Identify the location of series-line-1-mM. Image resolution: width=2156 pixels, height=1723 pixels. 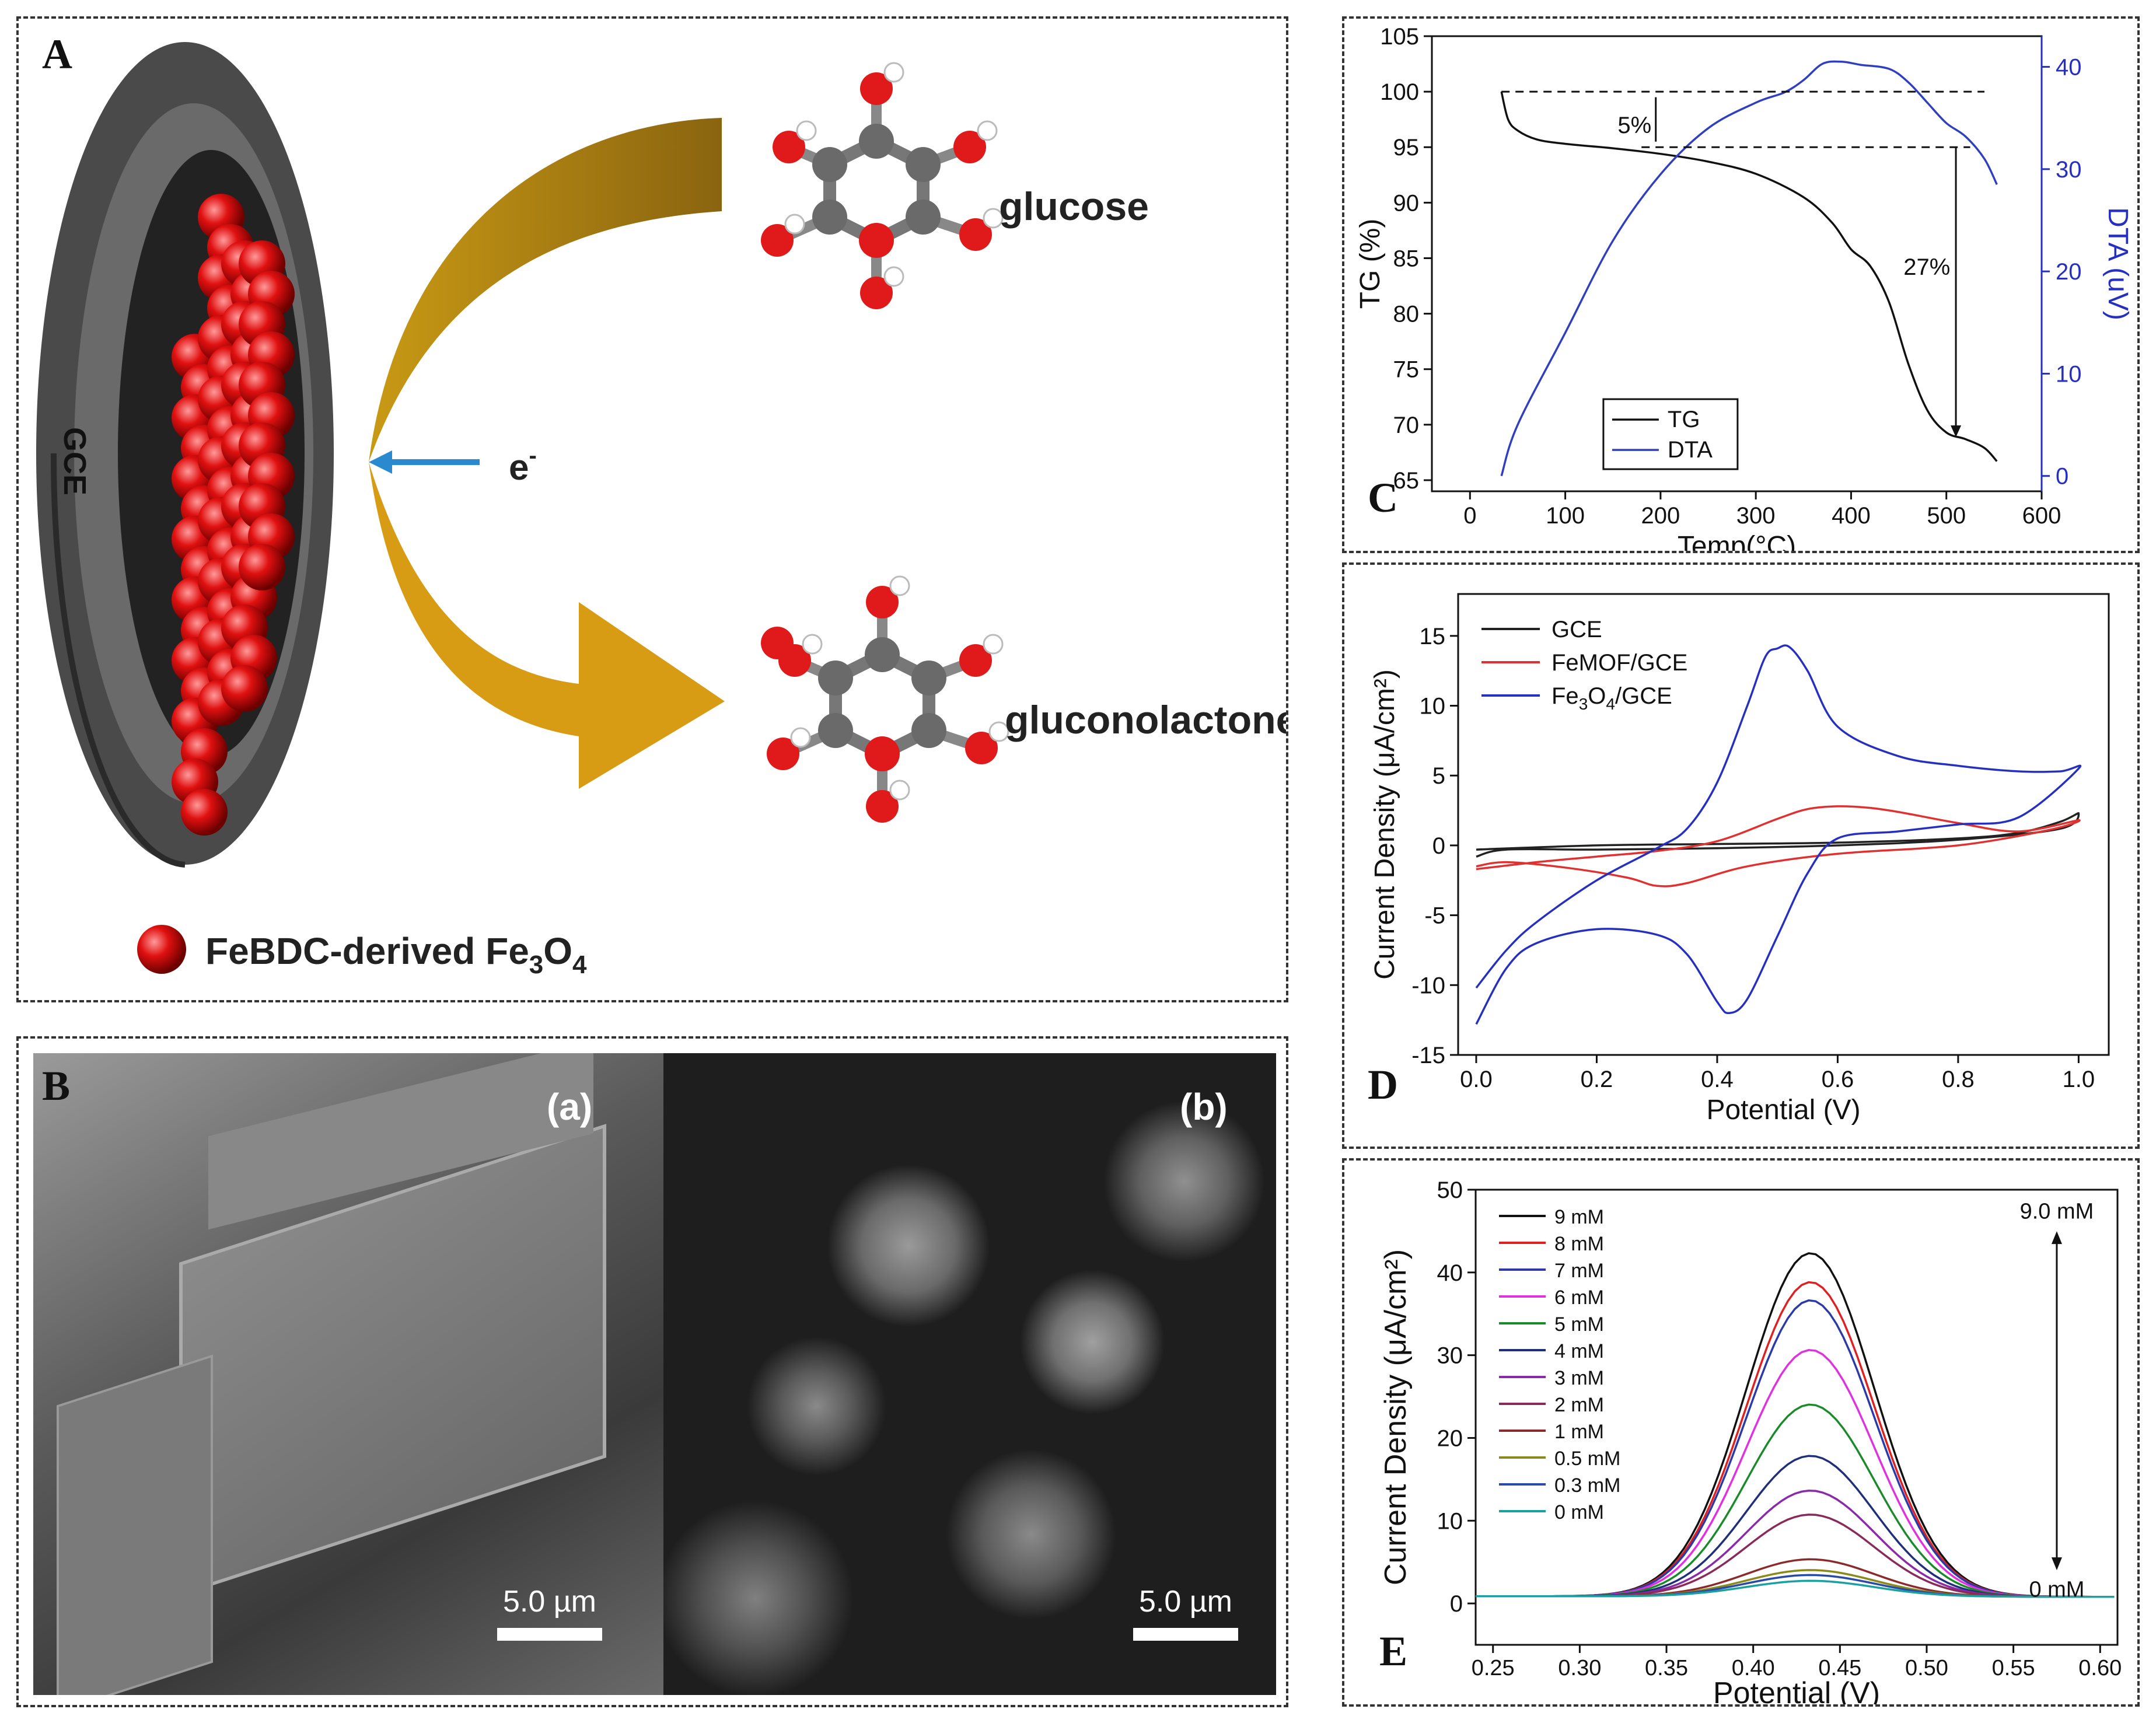
(1795, 1578).